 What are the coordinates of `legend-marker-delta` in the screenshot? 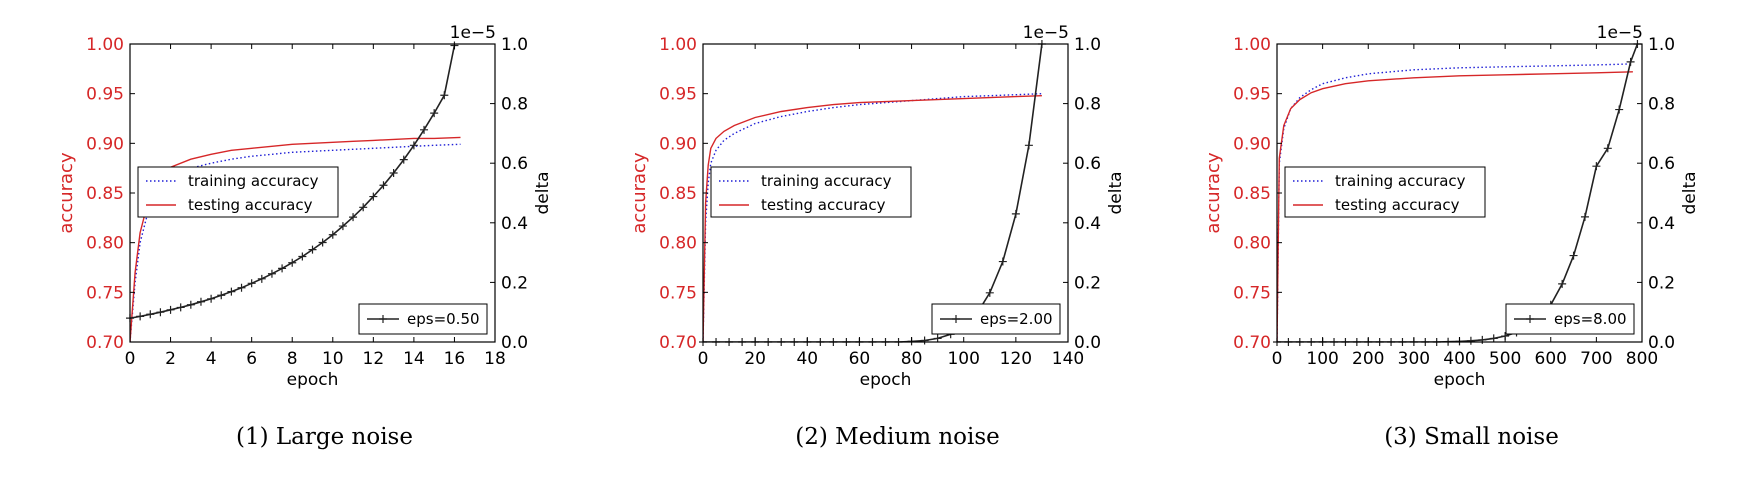 It's located at (956, 319).